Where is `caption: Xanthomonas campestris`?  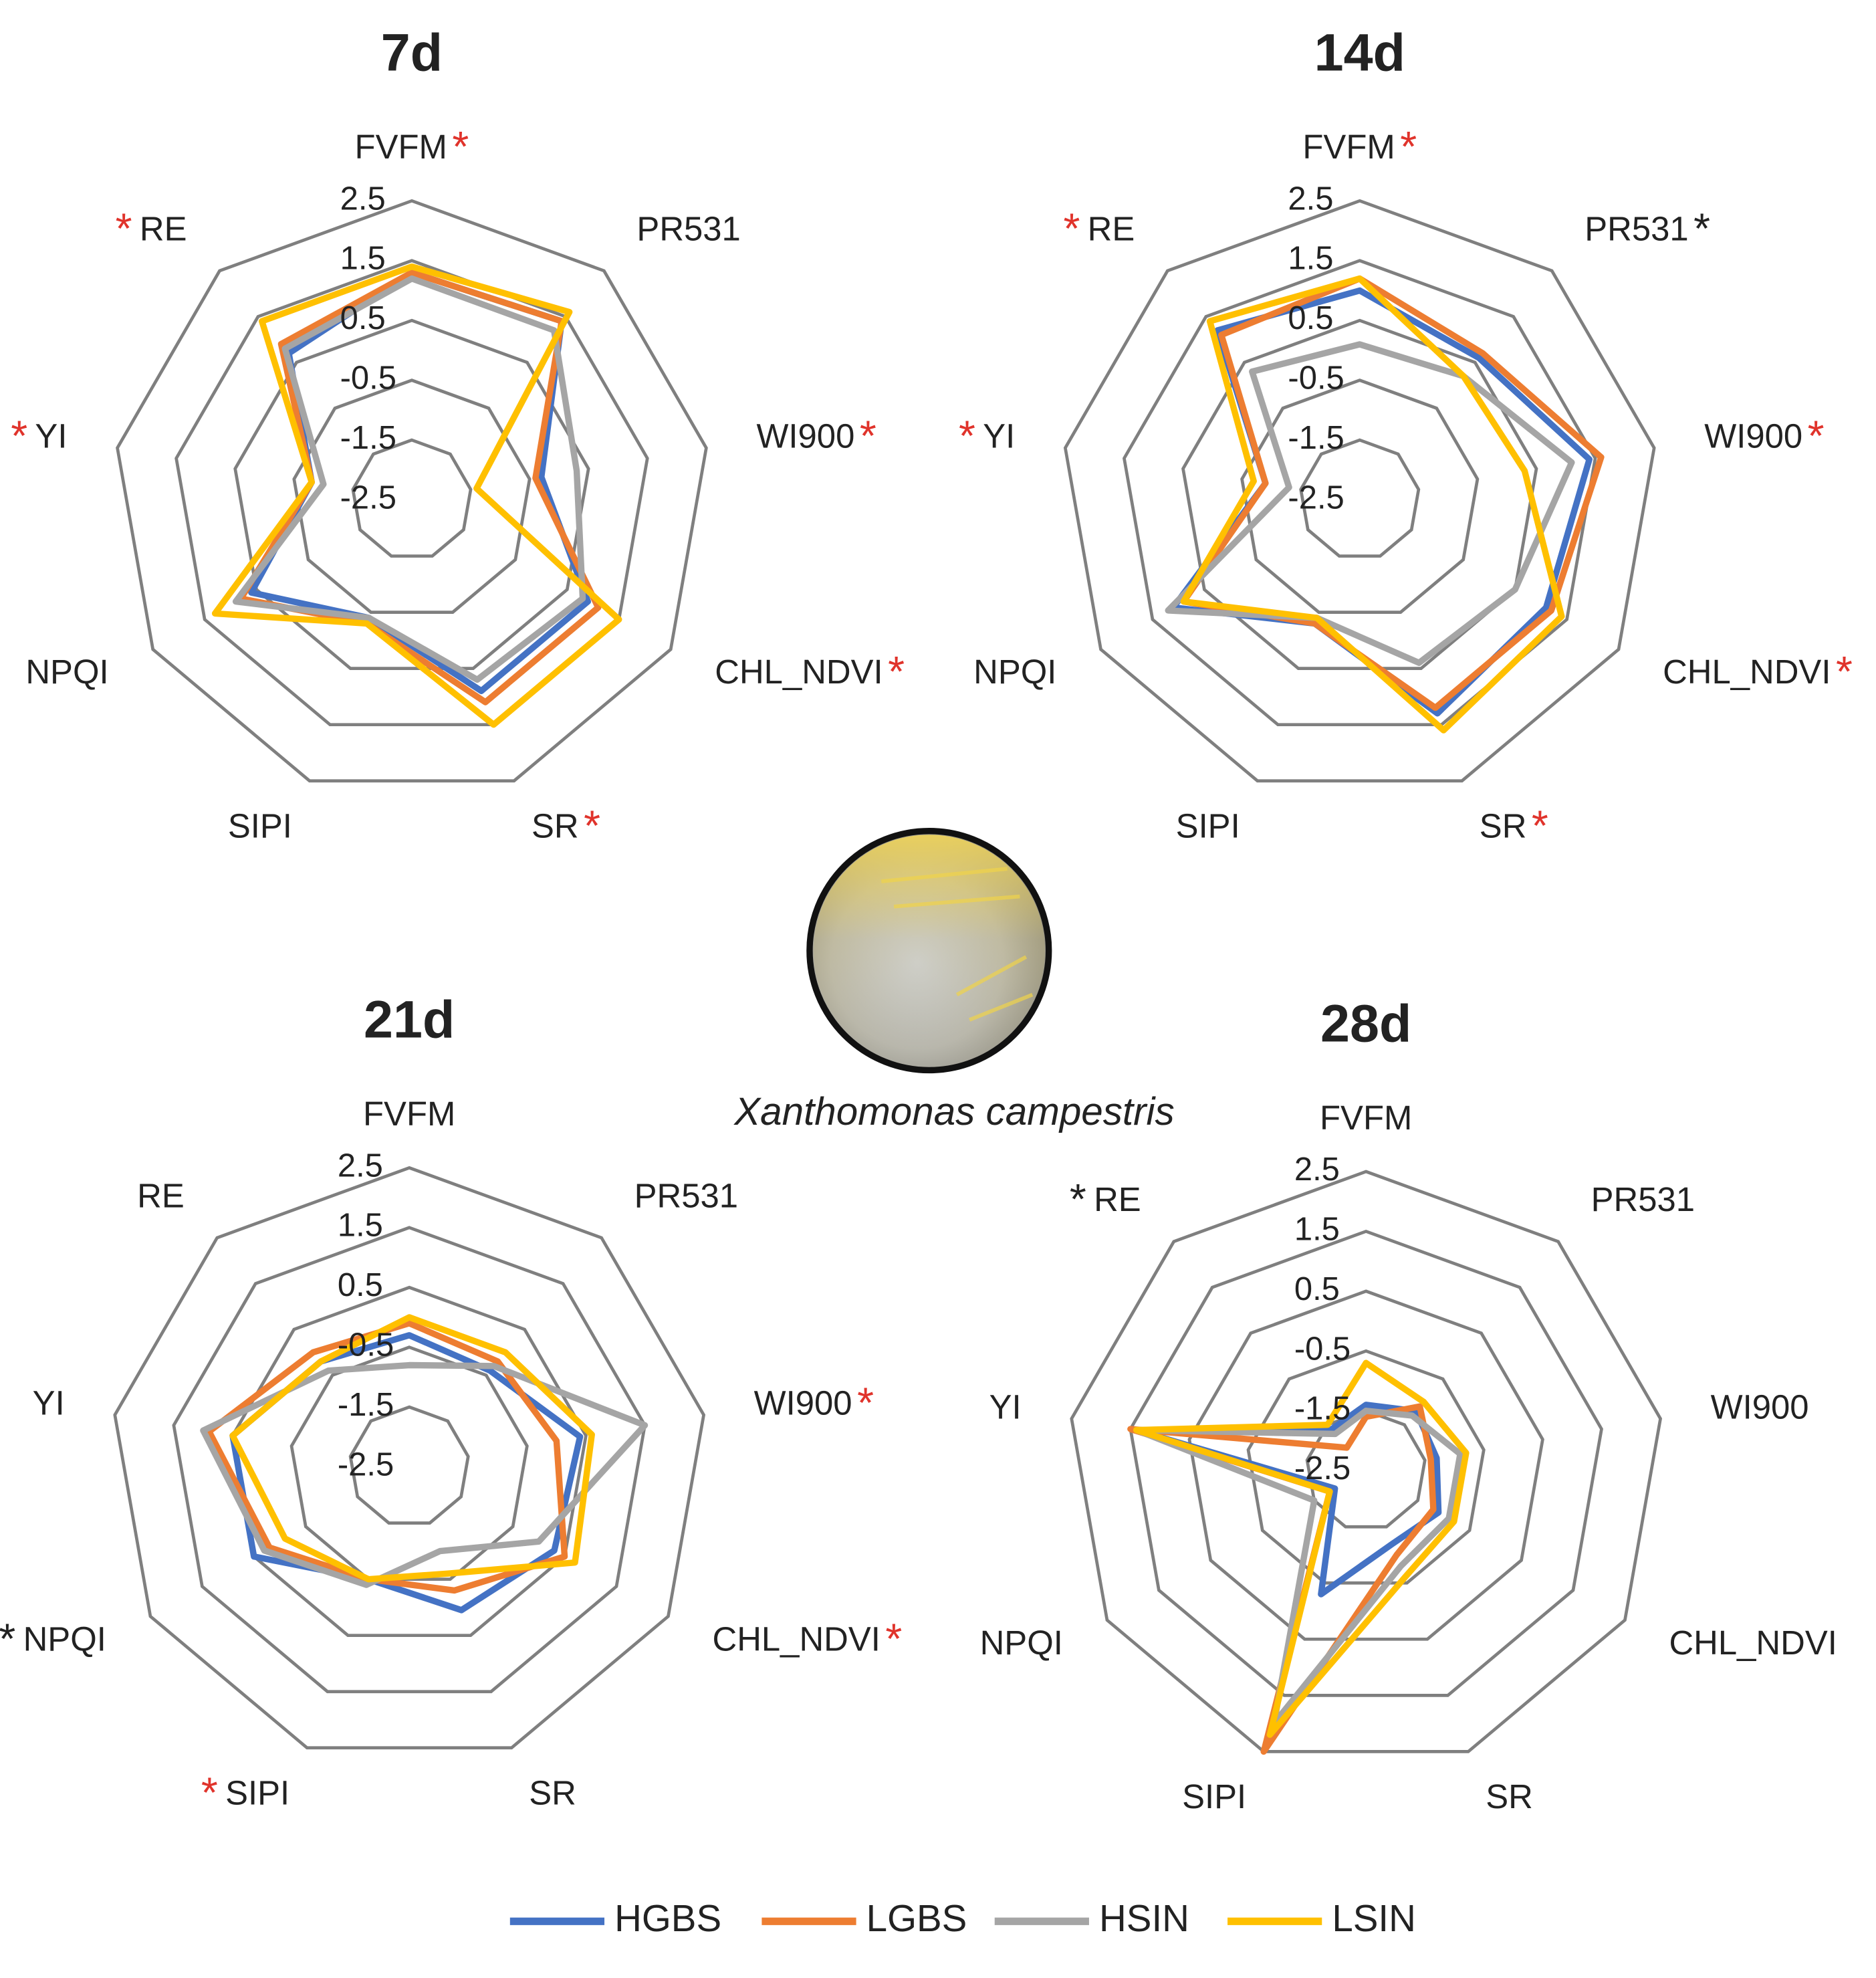 caption: Xanthomonas campestris is located at coordinates (953, 1111).